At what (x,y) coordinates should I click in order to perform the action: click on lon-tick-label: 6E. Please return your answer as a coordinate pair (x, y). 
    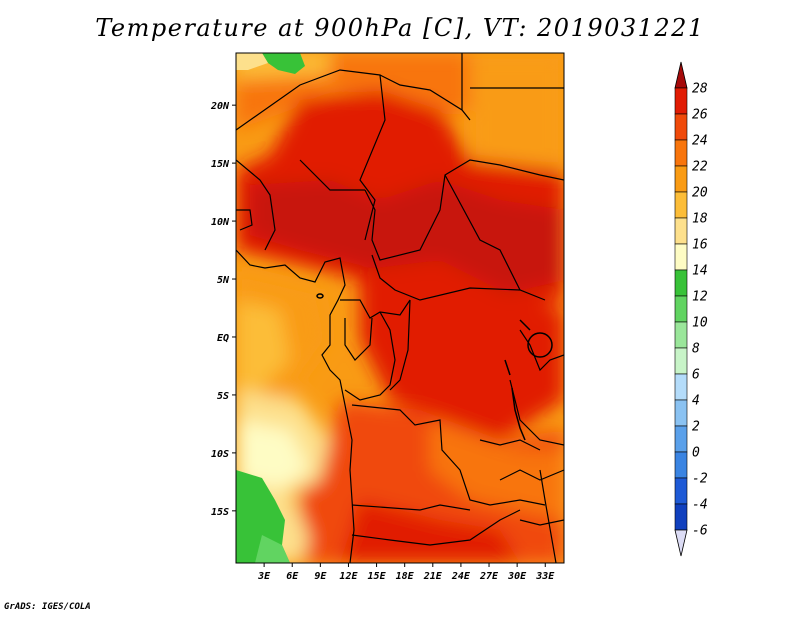
    Looking at the image, I should click on (292, 576).